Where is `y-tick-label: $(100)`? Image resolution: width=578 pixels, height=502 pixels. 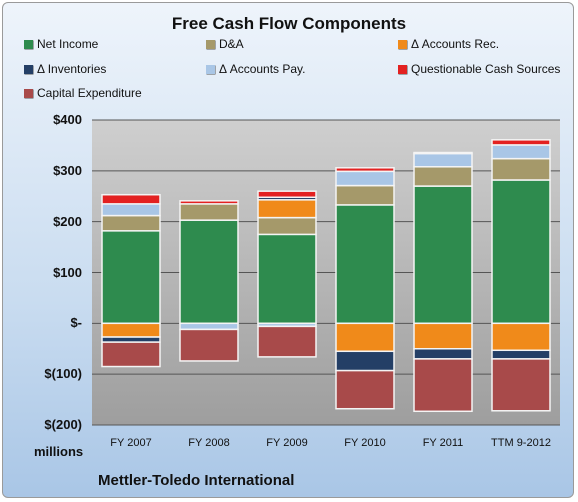
y-tick-label: $(100) is located at coordinates (63, 374).